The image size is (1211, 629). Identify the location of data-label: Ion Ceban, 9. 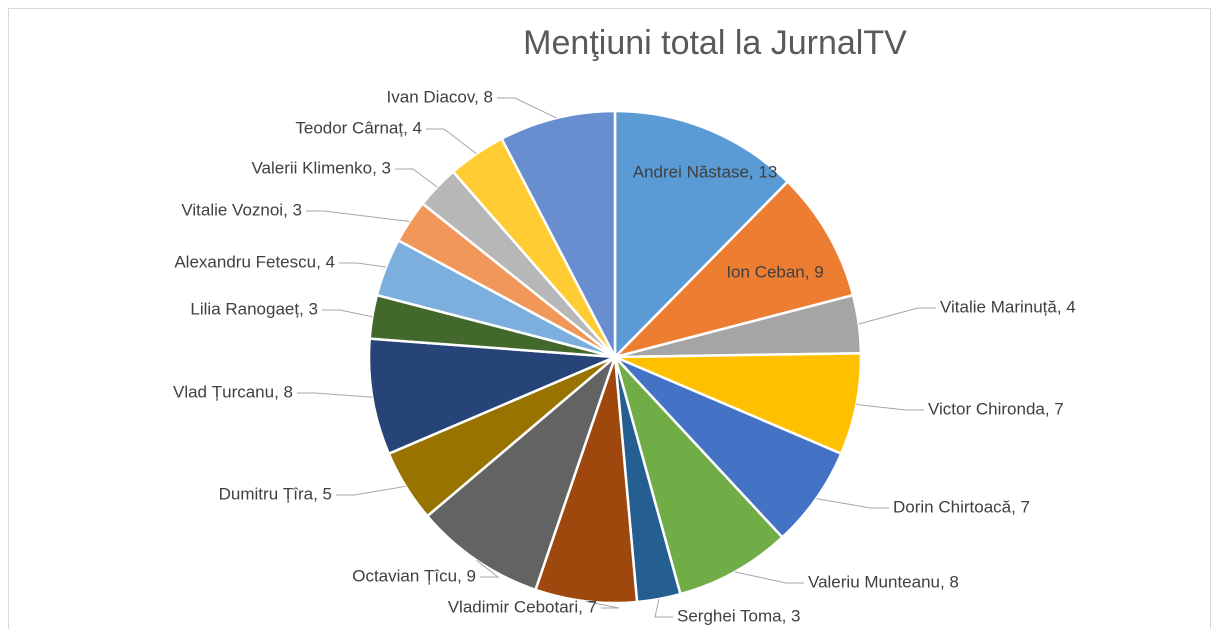
(774, 271).